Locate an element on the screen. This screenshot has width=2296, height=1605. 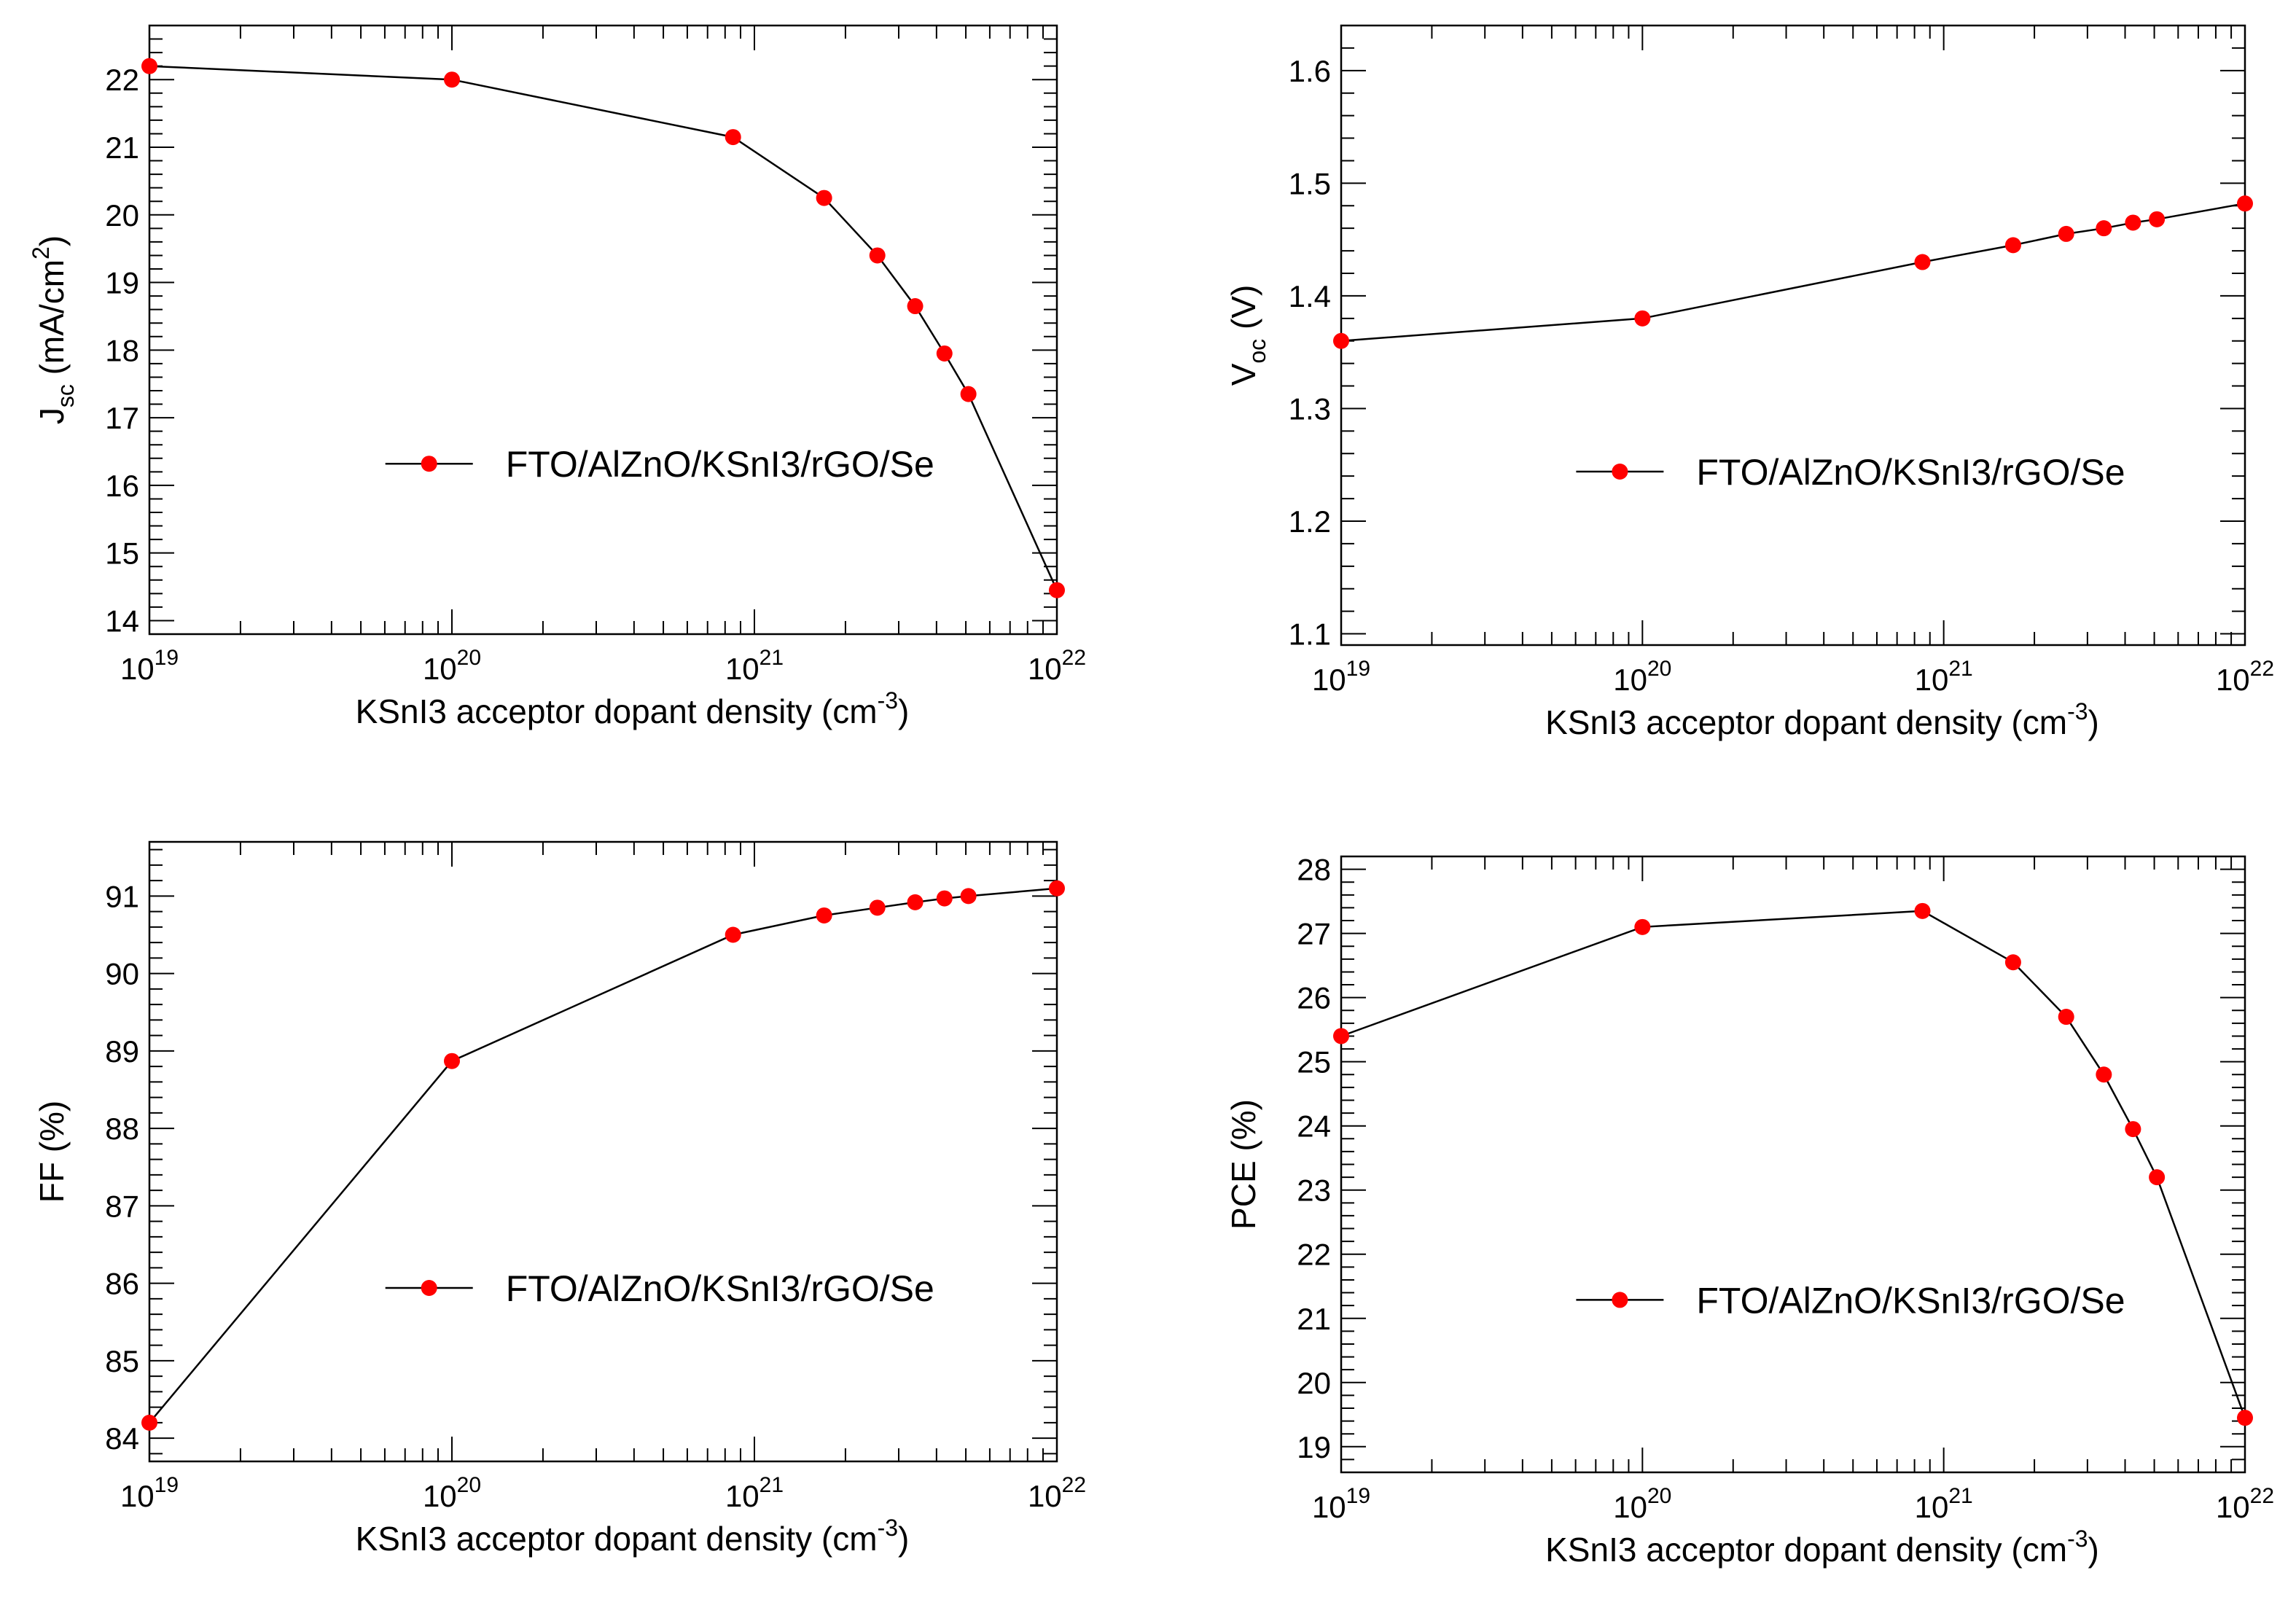
y-tick-label: 1.6 is located at coordinates (1310, 71).